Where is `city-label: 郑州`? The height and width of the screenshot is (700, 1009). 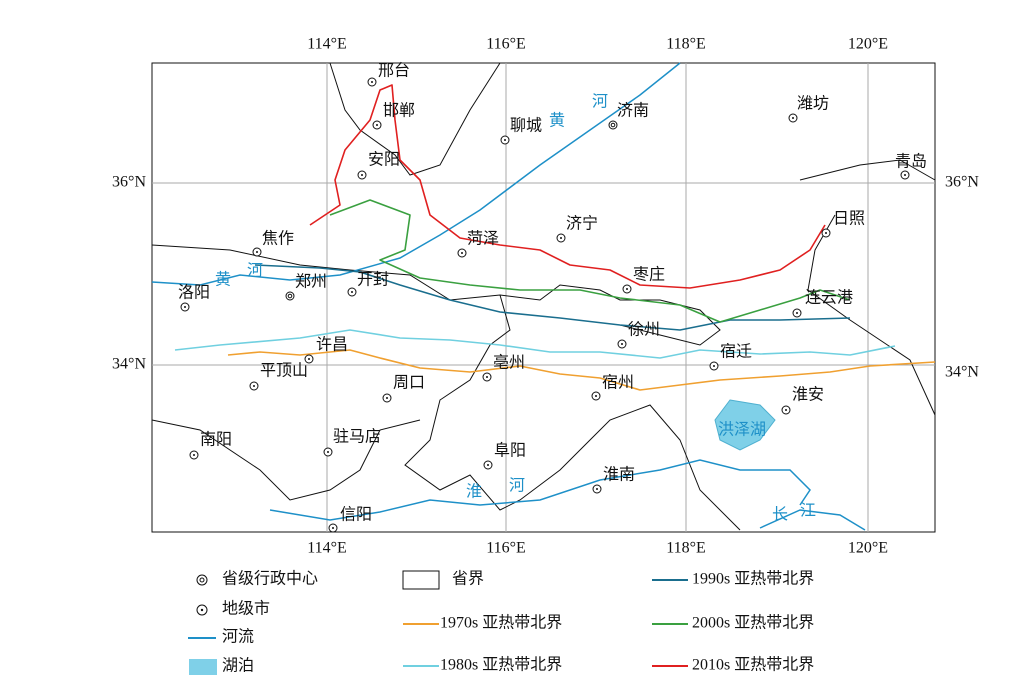 city-label: 郑州 is located at coordinates (311, 282).